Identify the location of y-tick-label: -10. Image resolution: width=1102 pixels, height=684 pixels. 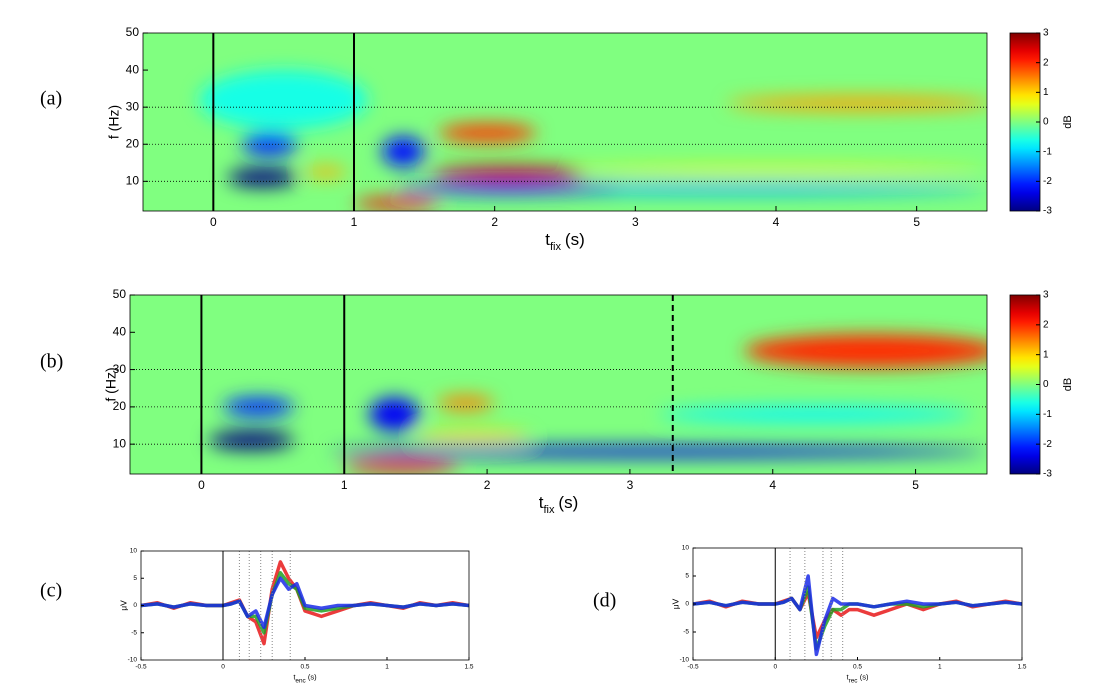
(133, 660).